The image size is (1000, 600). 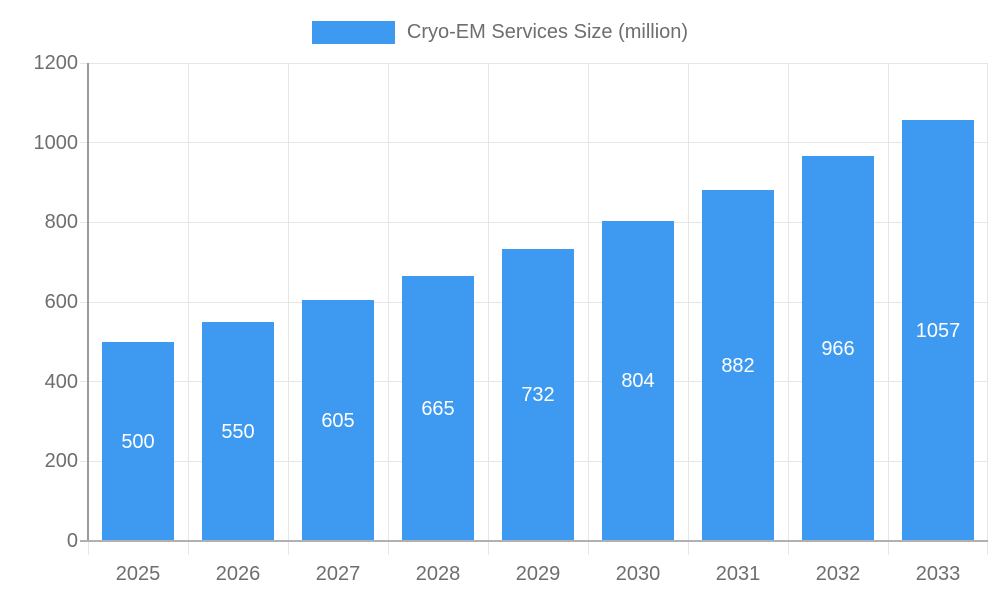 I want to click on bar-2026, so click(x=238, y=431).